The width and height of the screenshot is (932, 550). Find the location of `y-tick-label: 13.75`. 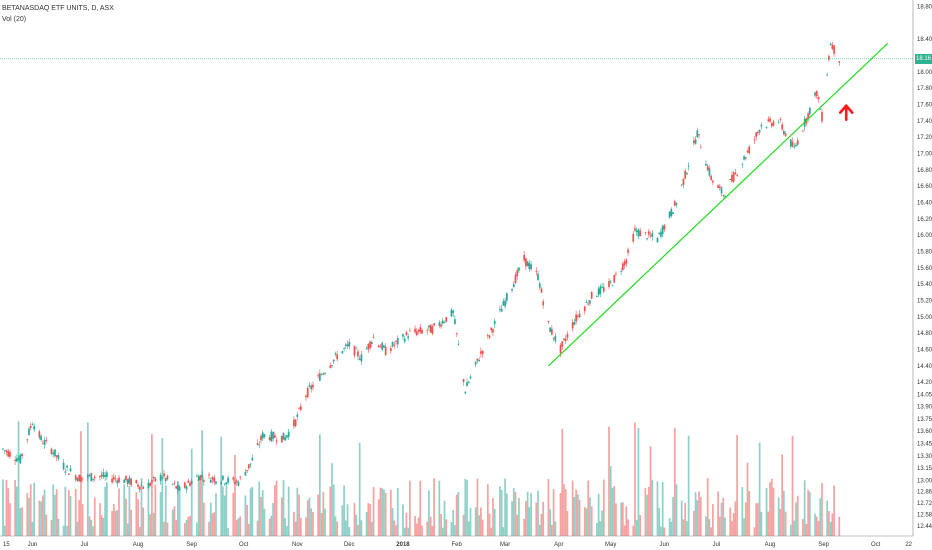

y-tick-label: 13.75 is located at coordinates (924, 420).